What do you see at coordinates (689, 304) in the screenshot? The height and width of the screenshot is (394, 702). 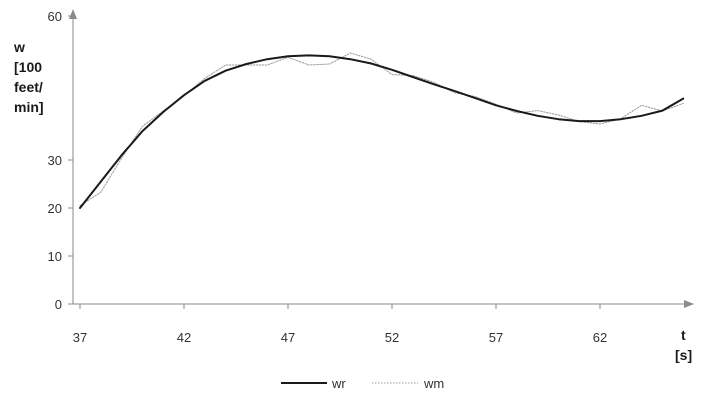 I see `x-axis-arrow` at bounding box center [689, 304].